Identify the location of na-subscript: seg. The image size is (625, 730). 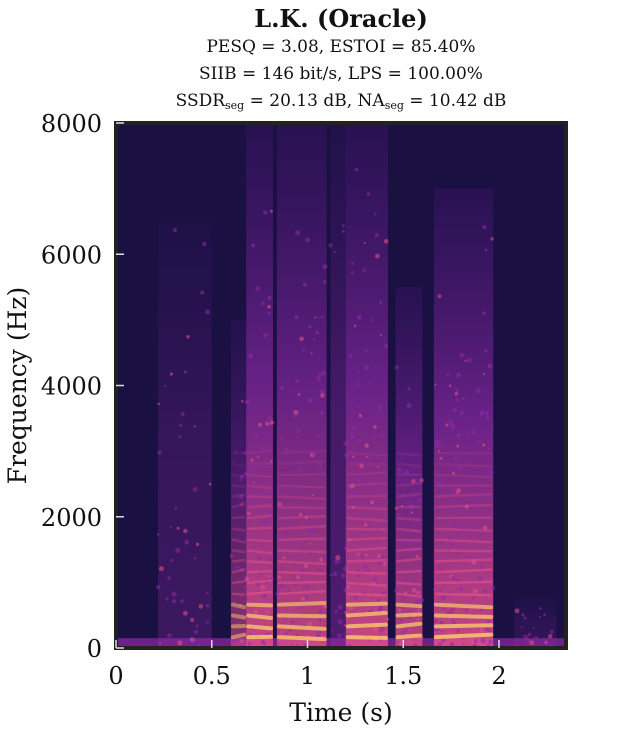
(394, 105).